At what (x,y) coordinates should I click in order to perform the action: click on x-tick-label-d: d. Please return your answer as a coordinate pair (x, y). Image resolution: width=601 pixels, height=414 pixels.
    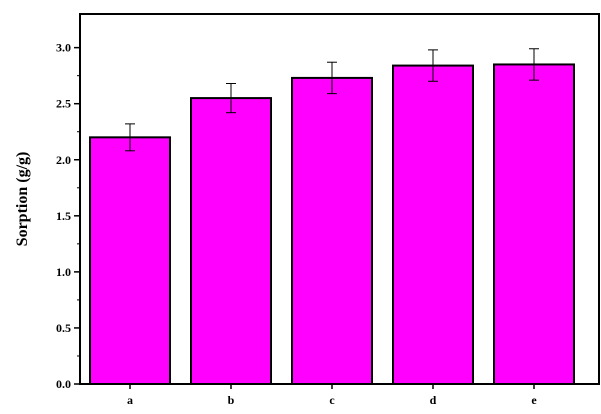
    Looking at the image, I should click on (433, 400).